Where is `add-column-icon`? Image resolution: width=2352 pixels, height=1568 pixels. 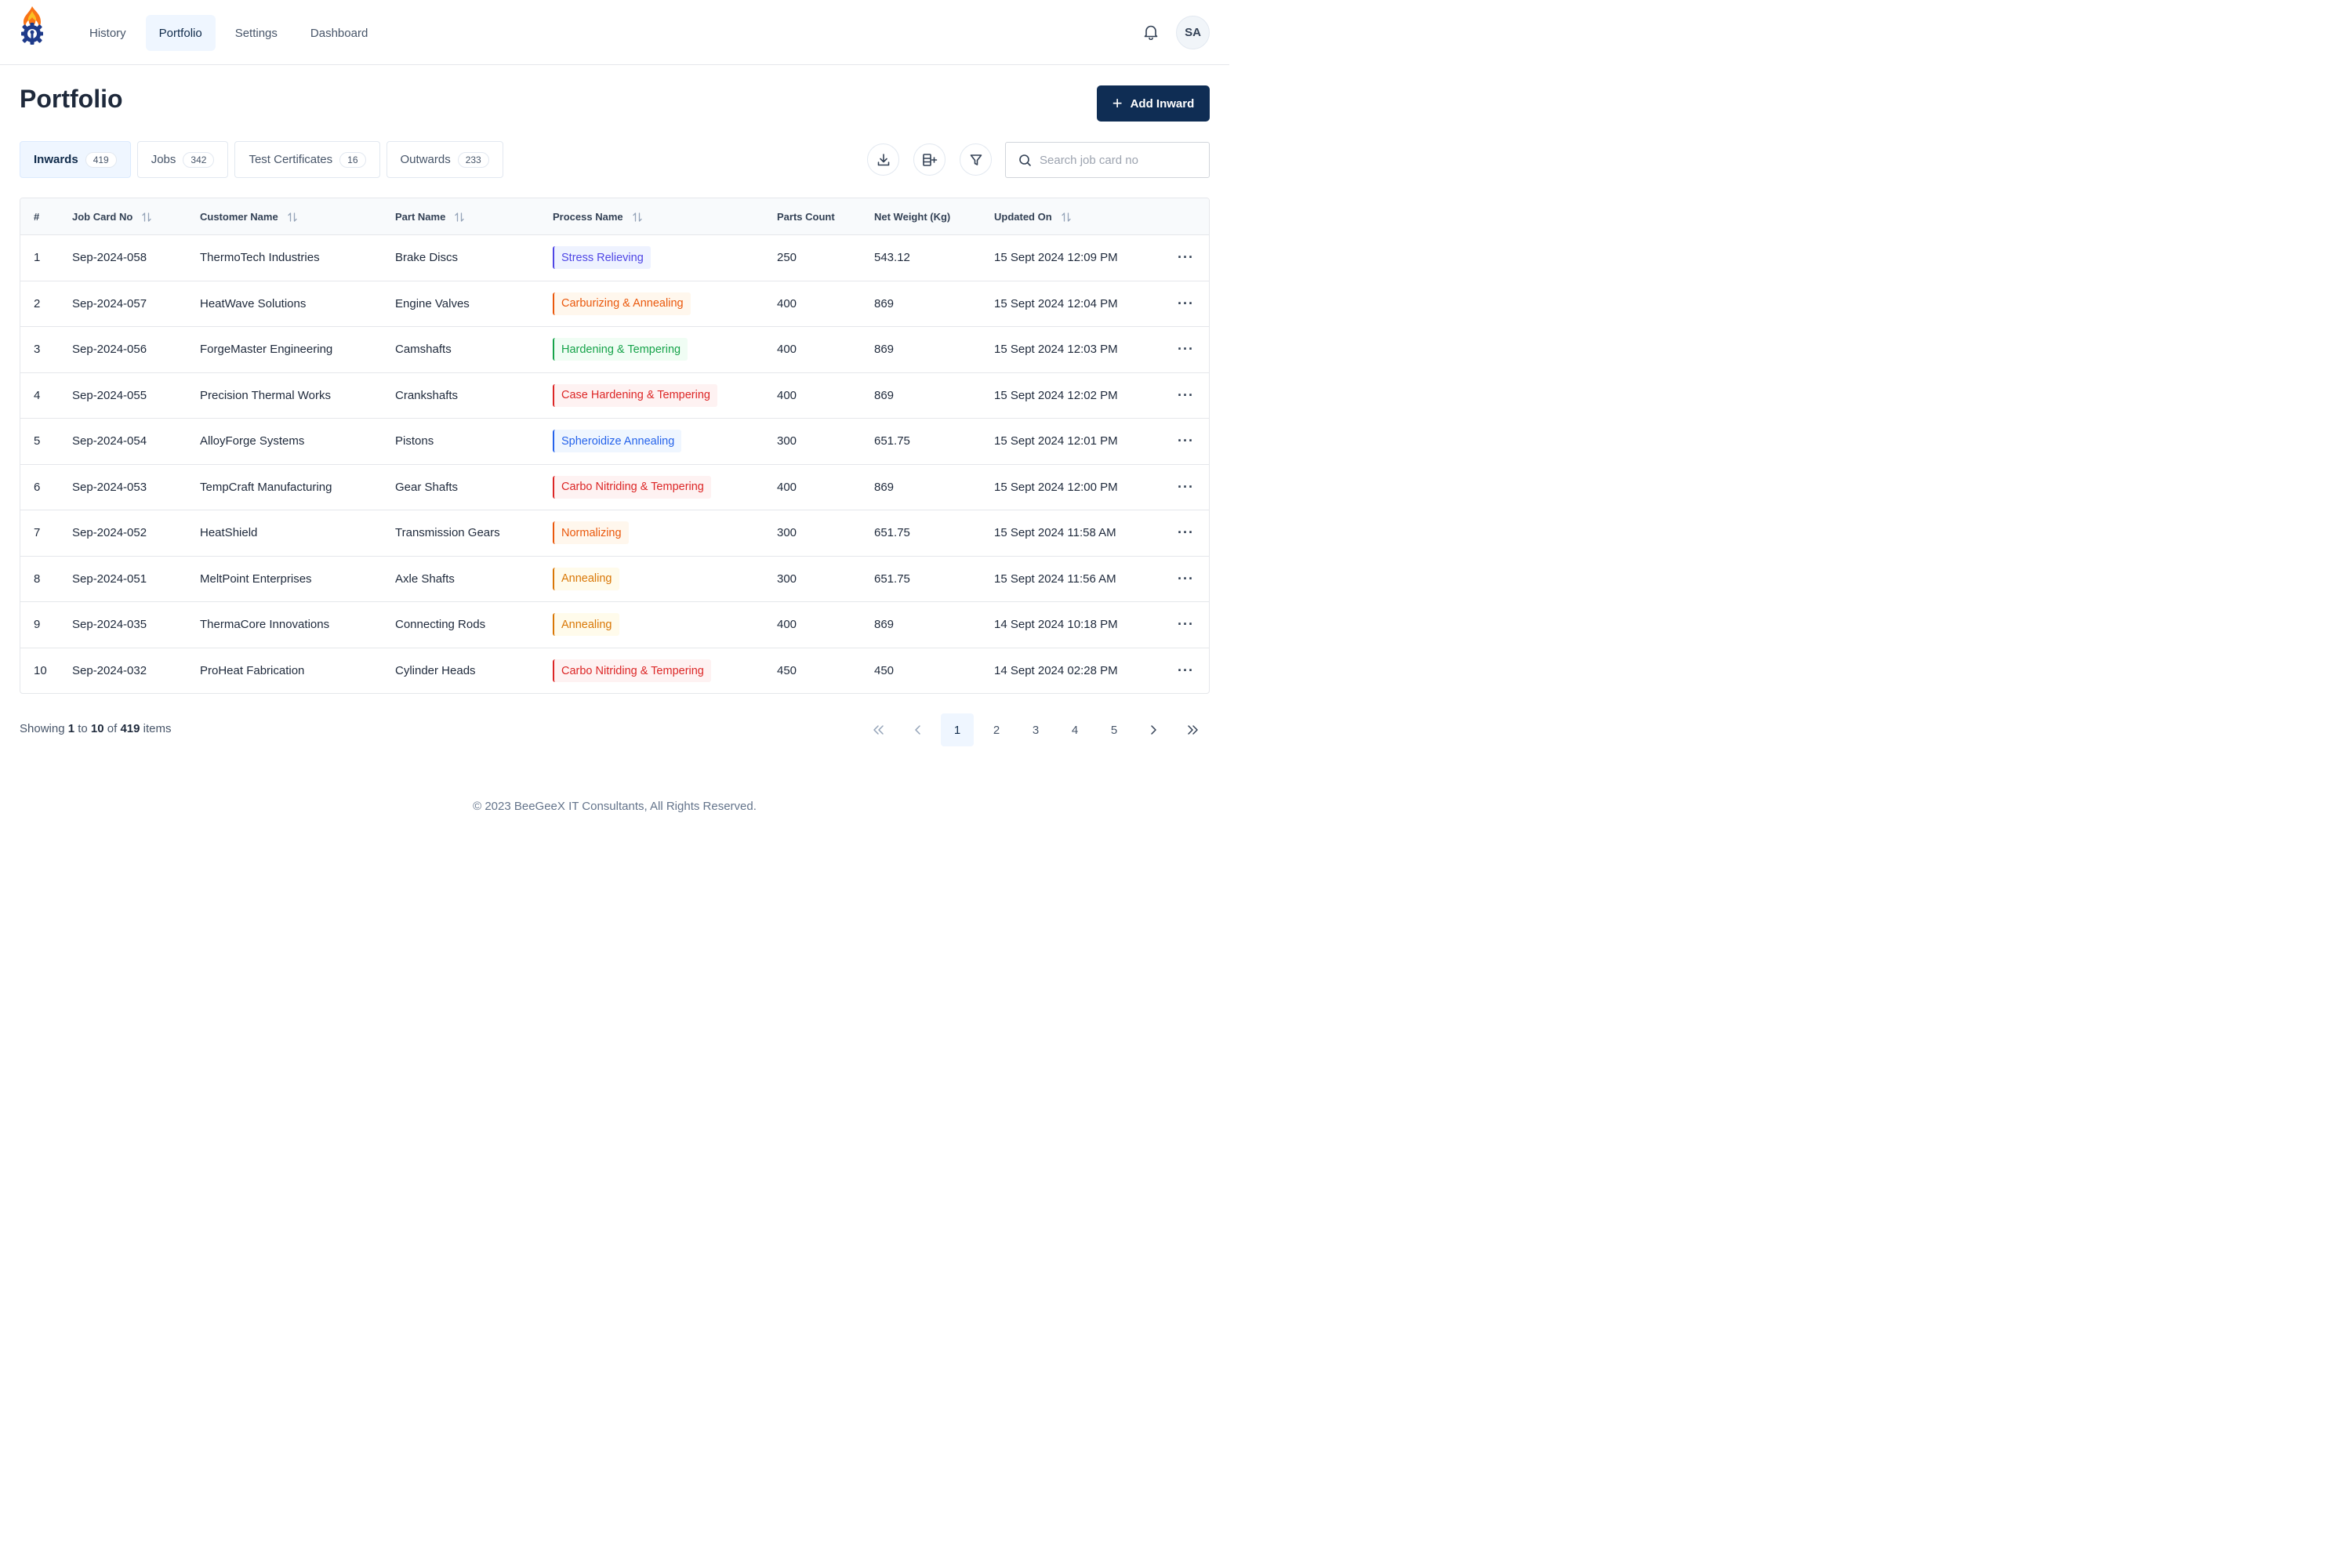
add-column-icon is located at coordinates (930, 159).